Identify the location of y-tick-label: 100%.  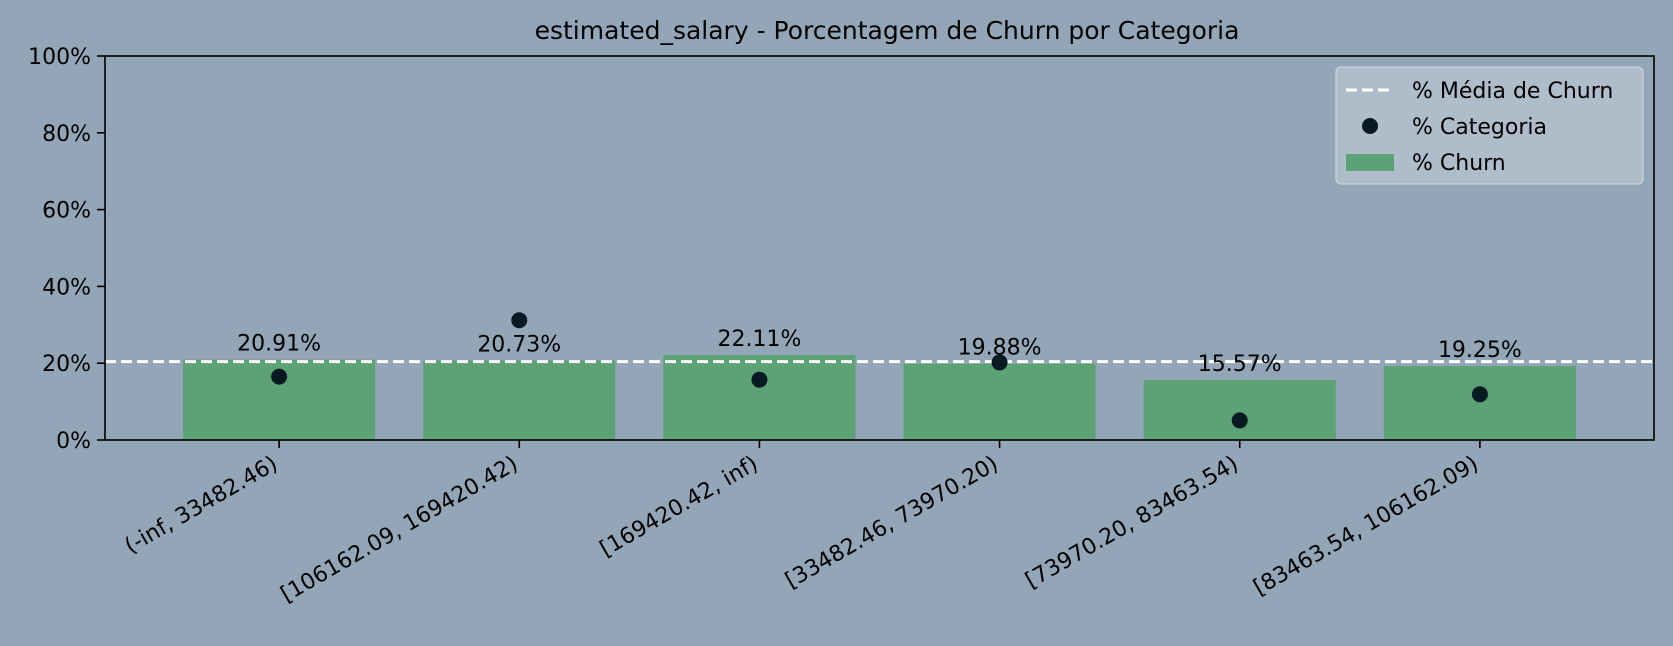
(59, 57).